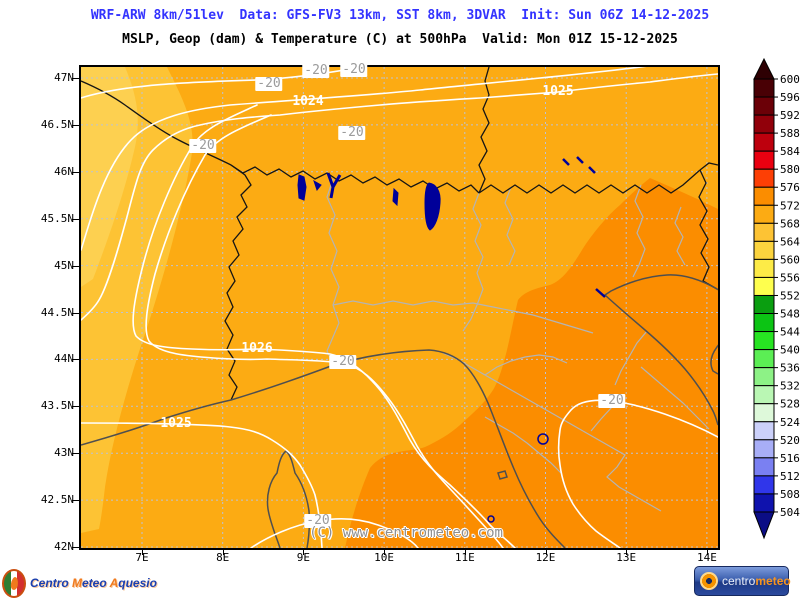  I want to click on colorbar-tick-label: 600, so click(790, 79).